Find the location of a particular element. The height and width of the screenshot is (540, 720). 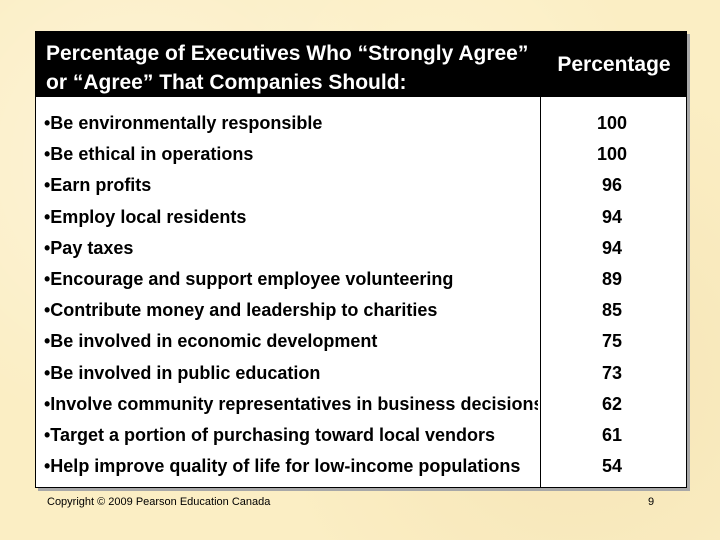

table-row: •Be involved in economic development 75 is located at coordinates (361, 341).